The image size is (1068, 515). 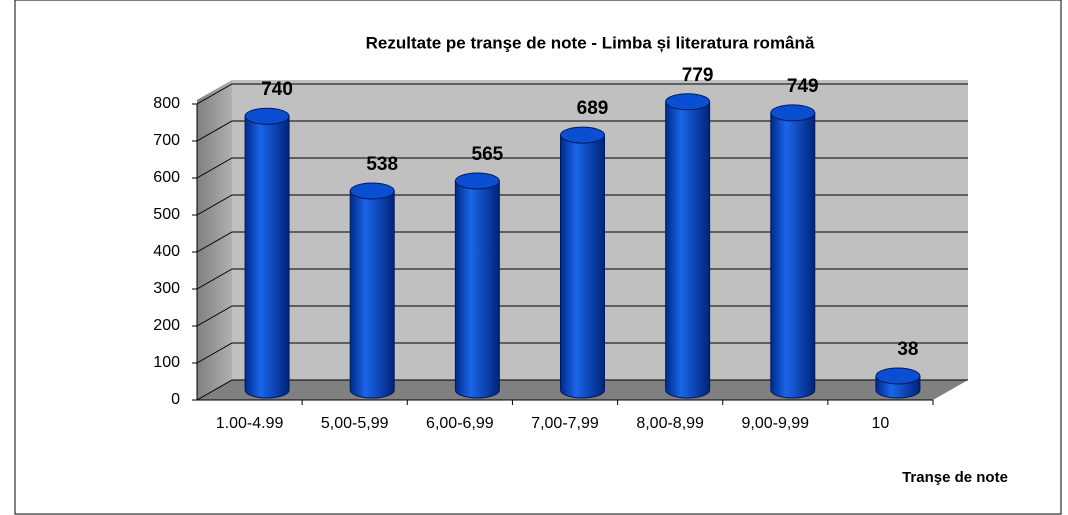 I want to click on y-tick-label: 300, so click(x=166, y=288).